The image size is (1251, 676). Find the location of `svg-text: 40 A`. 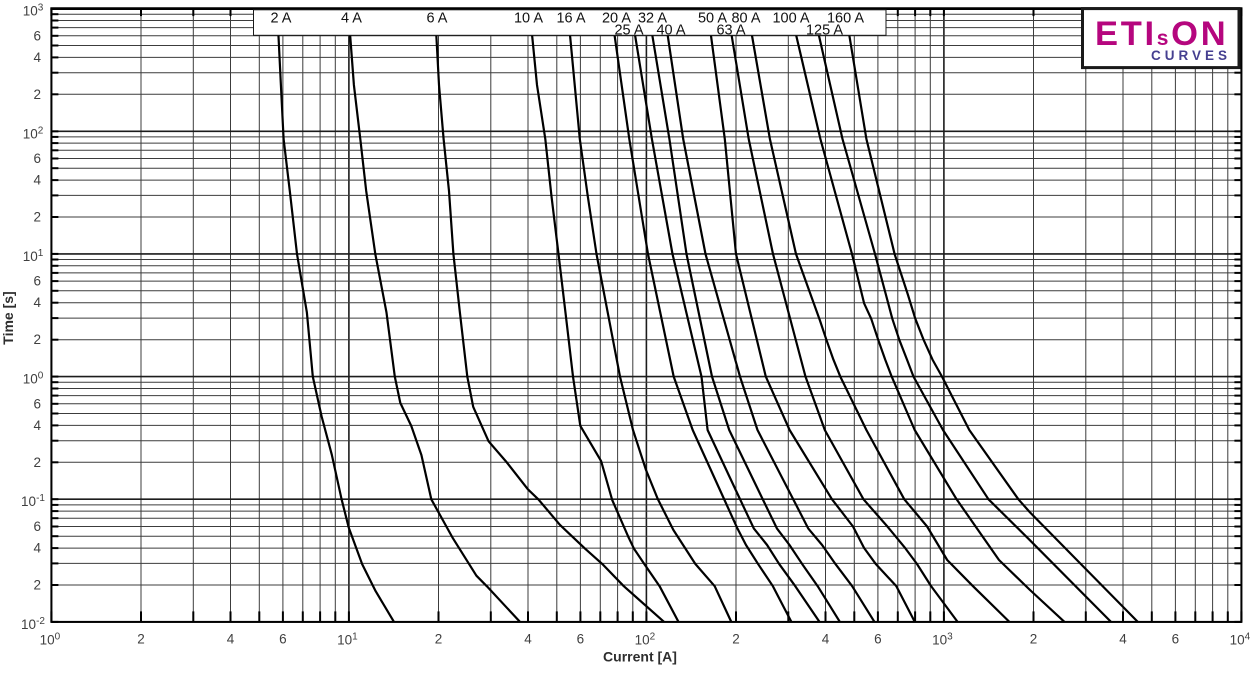

svg-text: 40 A is located at coordinates (670, 31).